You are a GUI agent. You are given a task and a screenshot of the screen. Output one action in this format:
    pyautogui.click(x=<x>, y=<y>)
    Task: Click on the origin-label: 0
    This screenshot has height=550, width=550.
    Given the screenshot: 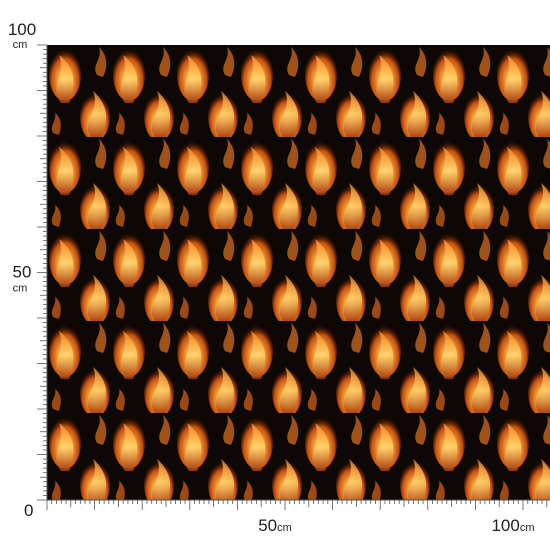 What is the action you would take?
    pyautogui.click(x=28, y=510)
    